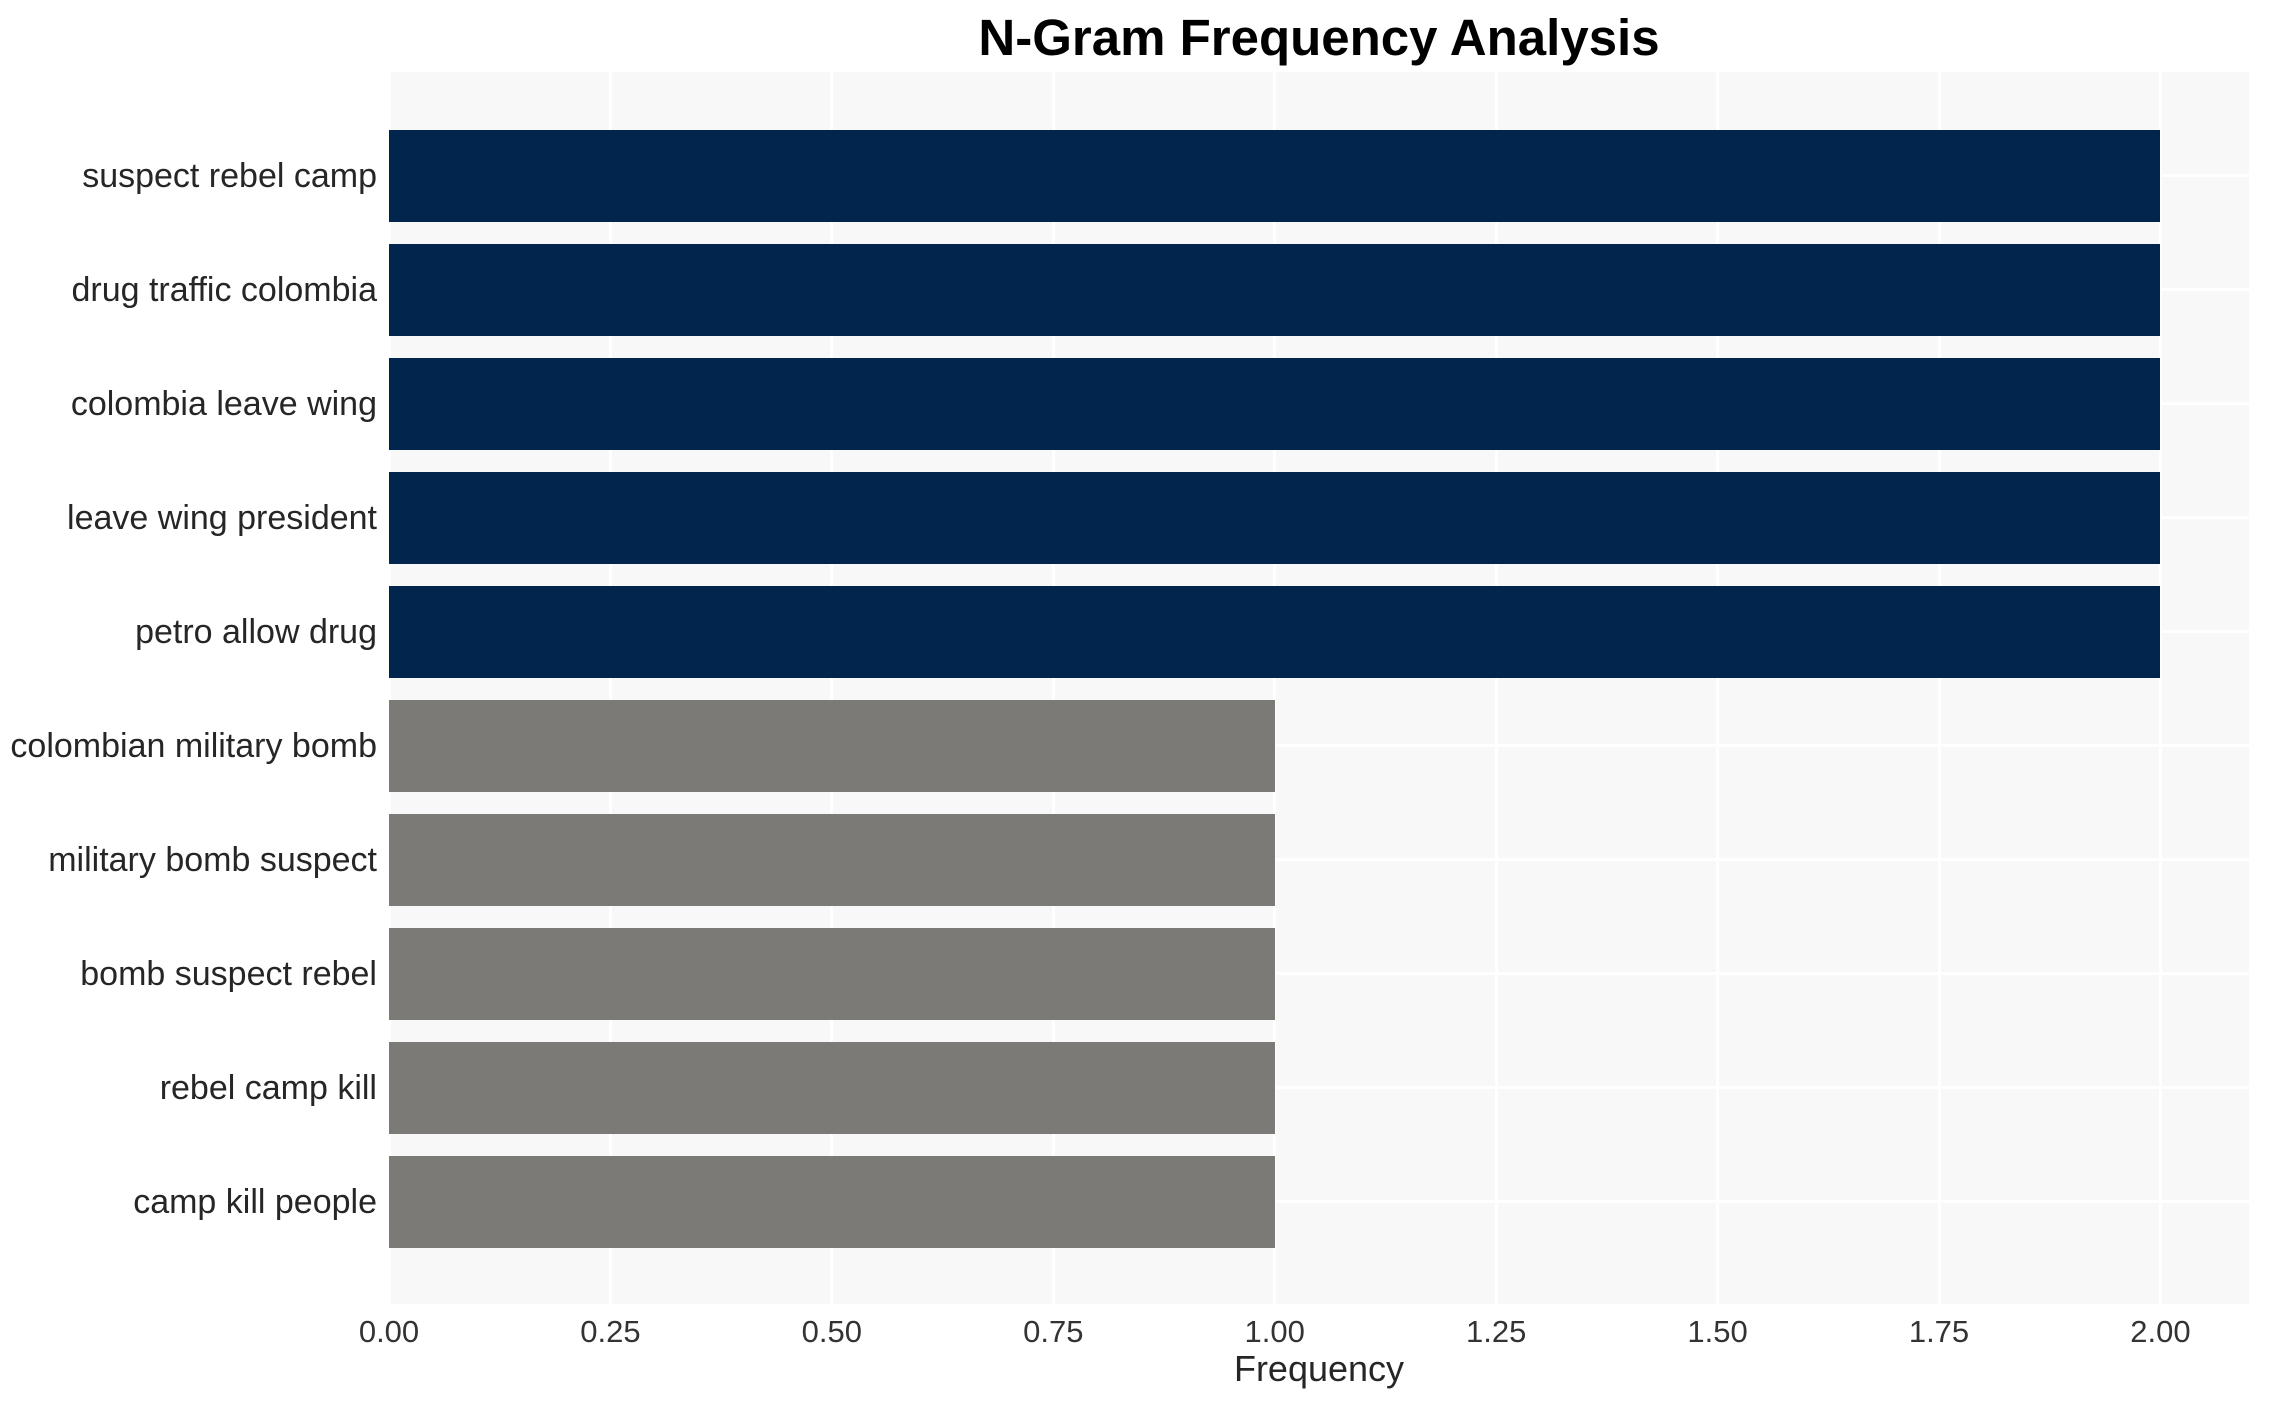  I want to click on x-axis-tick-label: 0.00, so click(389, 1331).